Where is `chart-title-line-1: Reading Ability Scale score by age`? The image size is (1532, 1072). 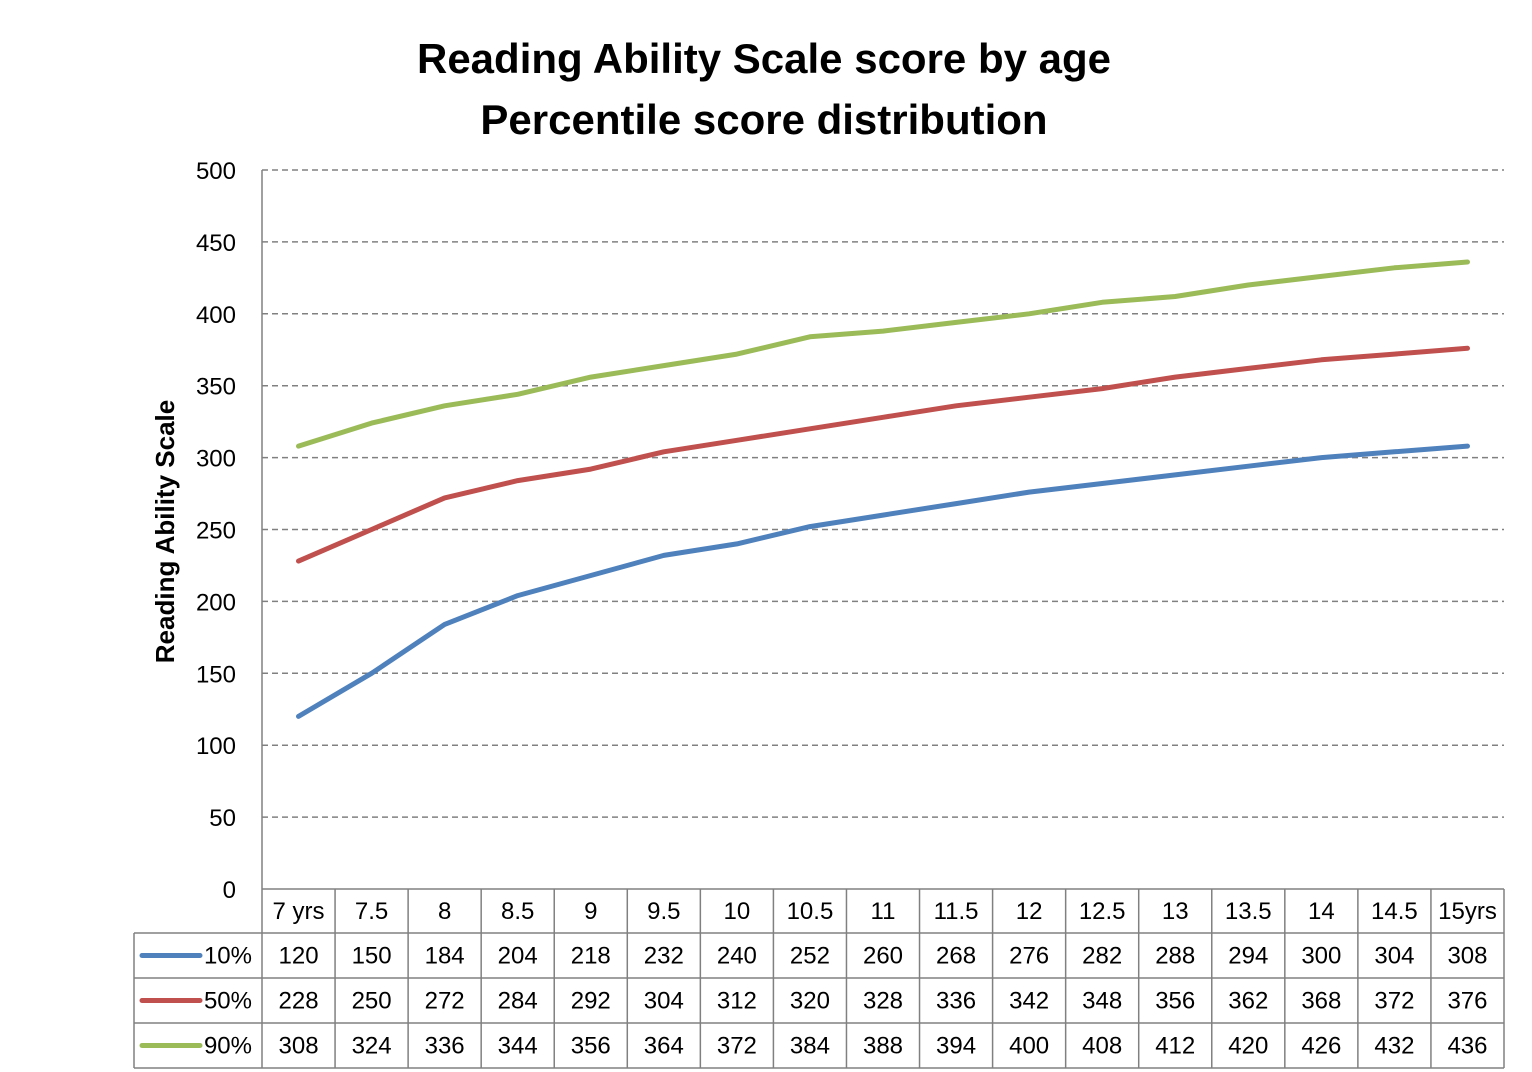
chart-title-line-1: Reading Ability Scale score by age is located at coordinates (764, 58).